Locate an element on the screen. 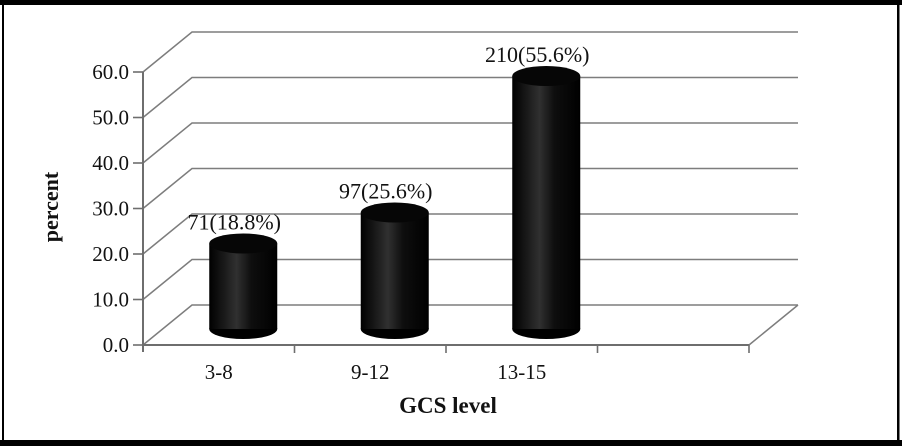 The height and width of the screenshot is (446, 902). y-tick-label: 60.0 is located at coordinates (110, 72).